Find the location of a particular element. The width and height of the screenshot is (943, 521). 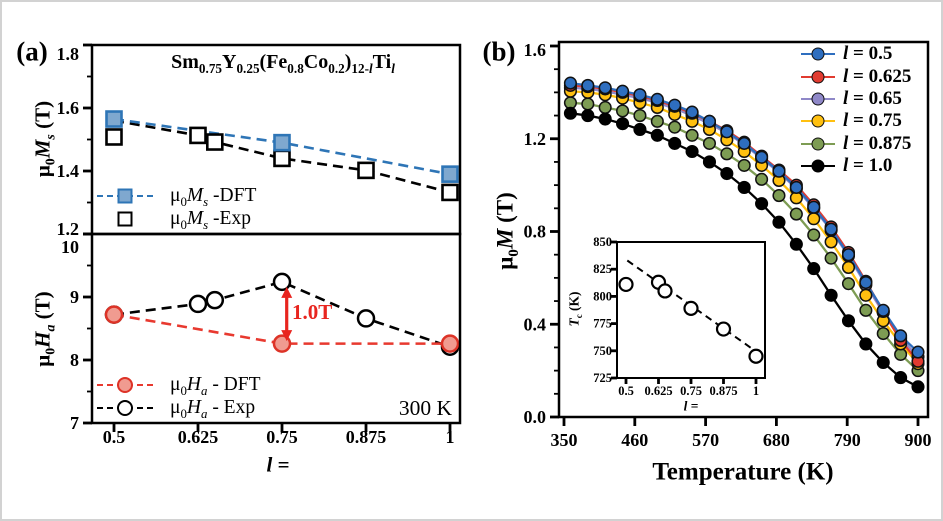

b-x-axis-label: Temperature (K) is located at coordinates (743, 472).